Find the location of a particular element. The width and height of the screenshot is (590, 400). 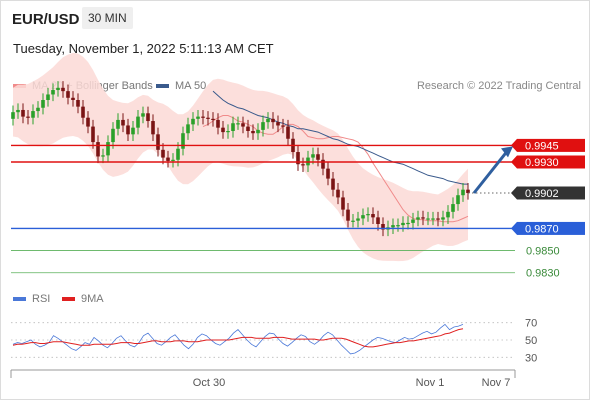

ma20-line is located at coordinates (335, 169).